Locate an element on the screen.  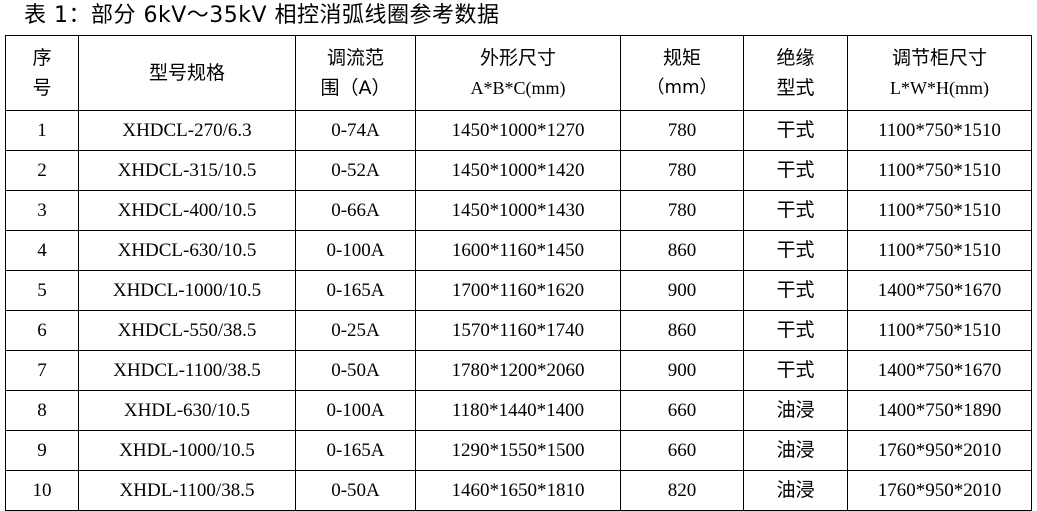
cell-dimension: 1450*1000*1420 is located at coordinates (518, 170).